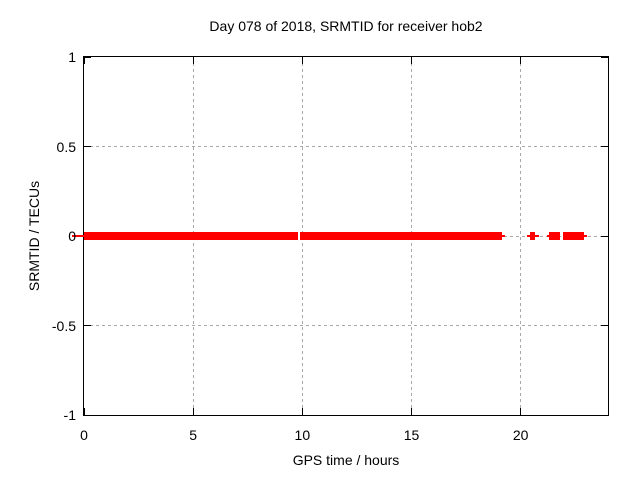  I want to click on x-tick-label: 10, so click(302, 435).